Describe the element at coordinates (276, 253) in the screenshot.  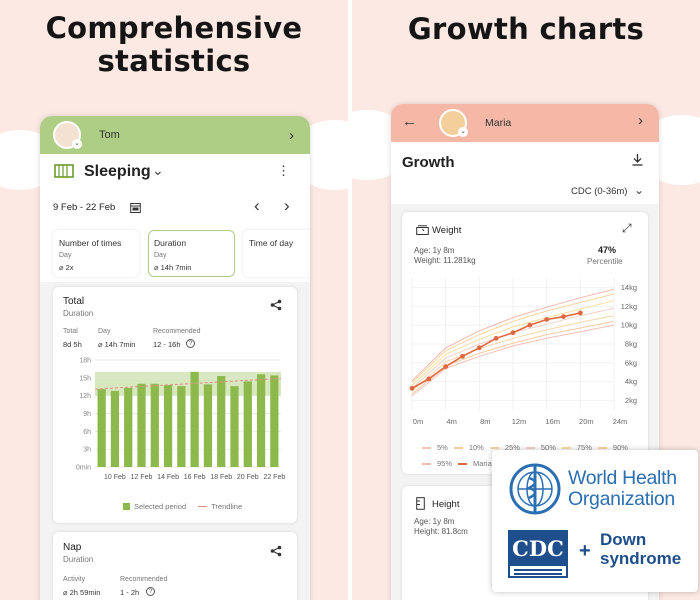
I see `stat-tab-time-of-day: Time of day` at that location.